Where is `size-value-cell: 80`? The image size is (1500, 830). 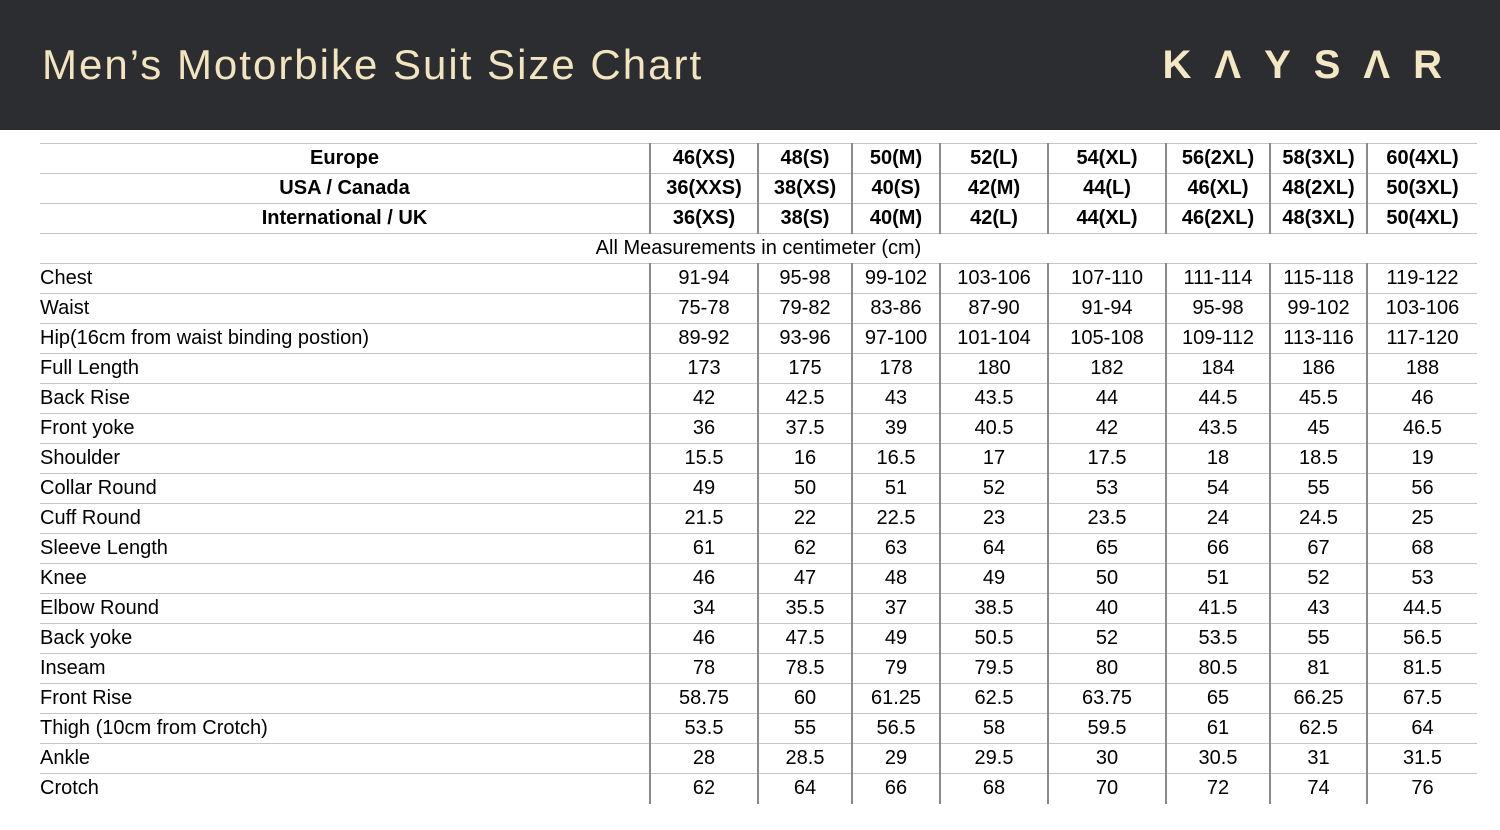
size-value-cell: 80 is located at coordinates (1106, 668).